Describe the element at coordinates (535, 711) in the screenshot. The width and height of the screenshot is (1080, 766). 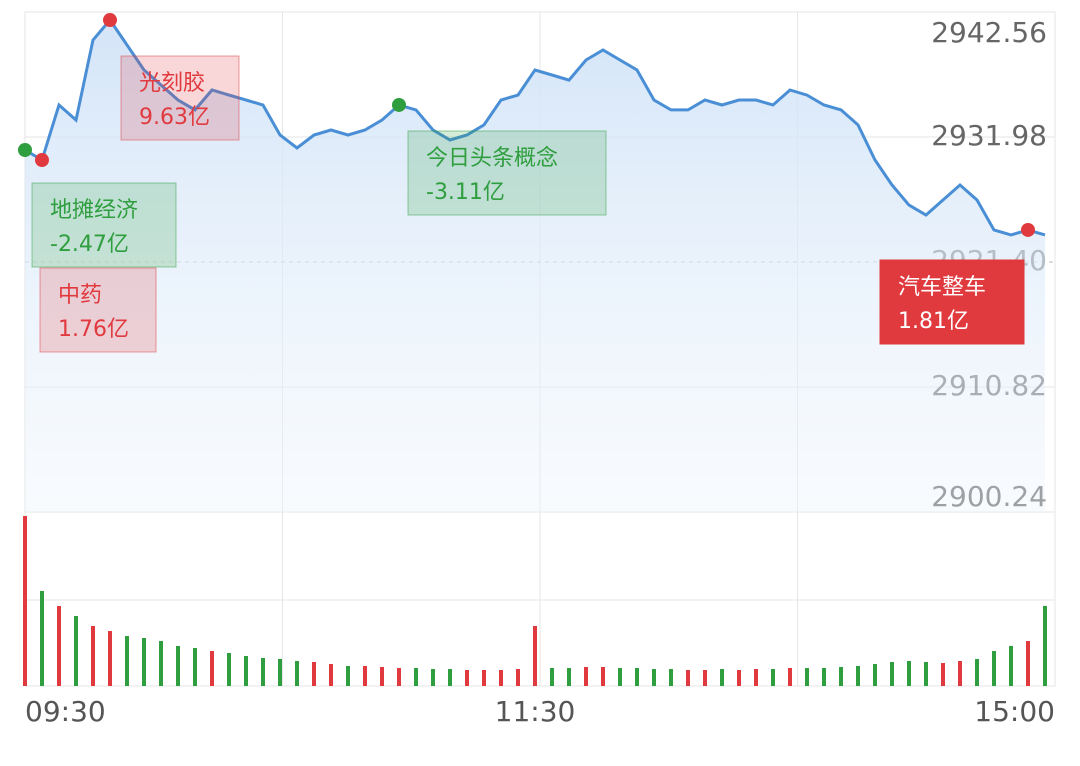
I see `x-tick-label: 11:30` at that location.